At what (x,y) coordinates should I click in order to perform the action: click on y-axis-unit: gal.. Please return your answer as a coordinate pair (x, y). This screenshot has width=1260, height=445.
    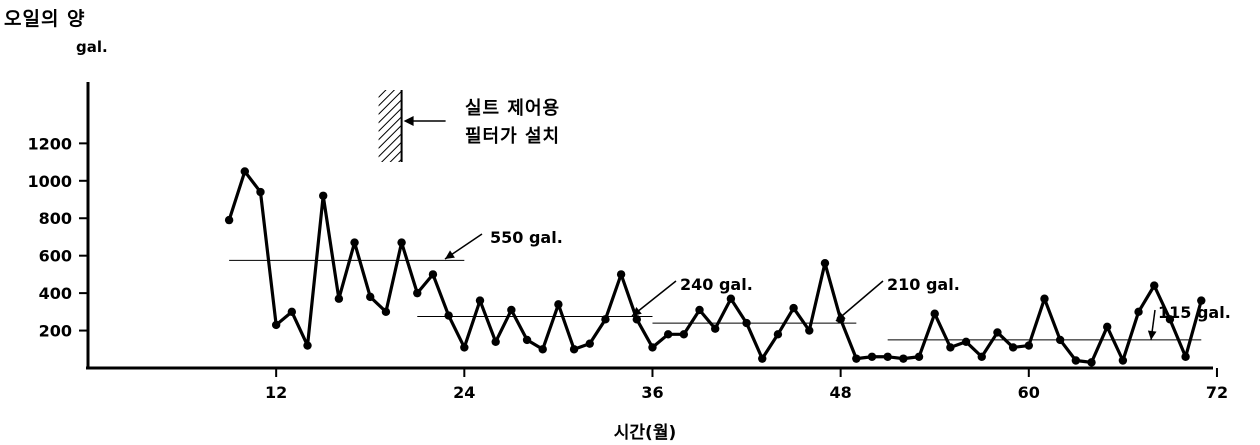
    Looking at the image, I should click on (92, 47).